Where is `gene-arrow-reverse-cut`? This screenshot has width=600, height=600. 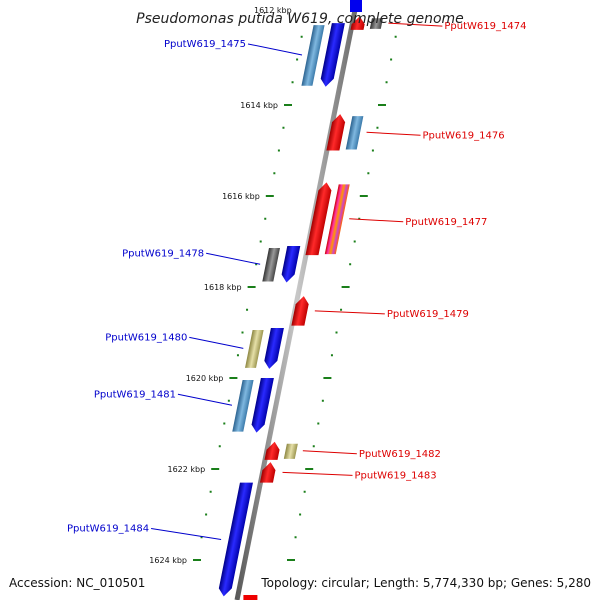 gene-arrow-reverse-cut is located at coordinates (250, 597).